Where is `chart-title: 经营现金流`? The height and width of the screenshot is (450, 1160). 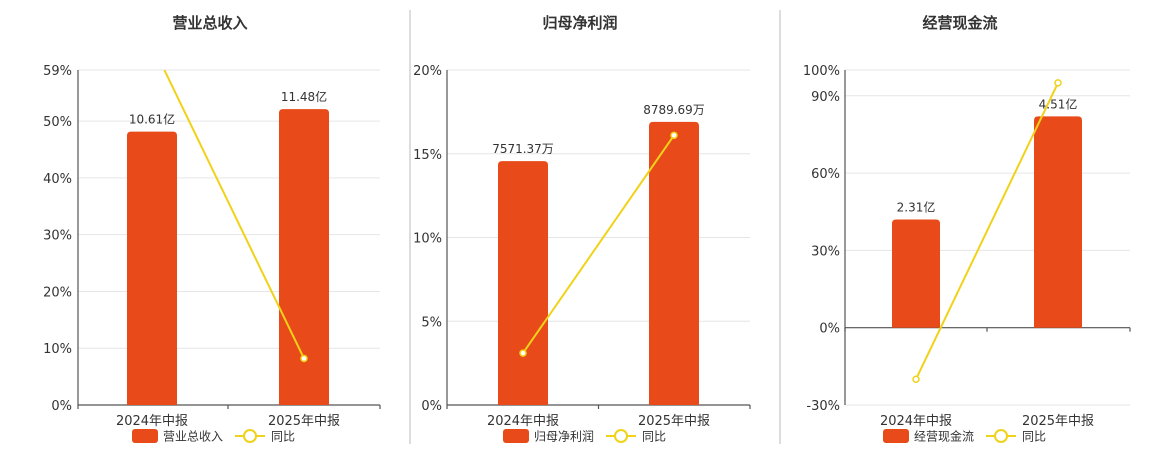 chart-title: 经营现金流 is located at coordinates (959, 23).